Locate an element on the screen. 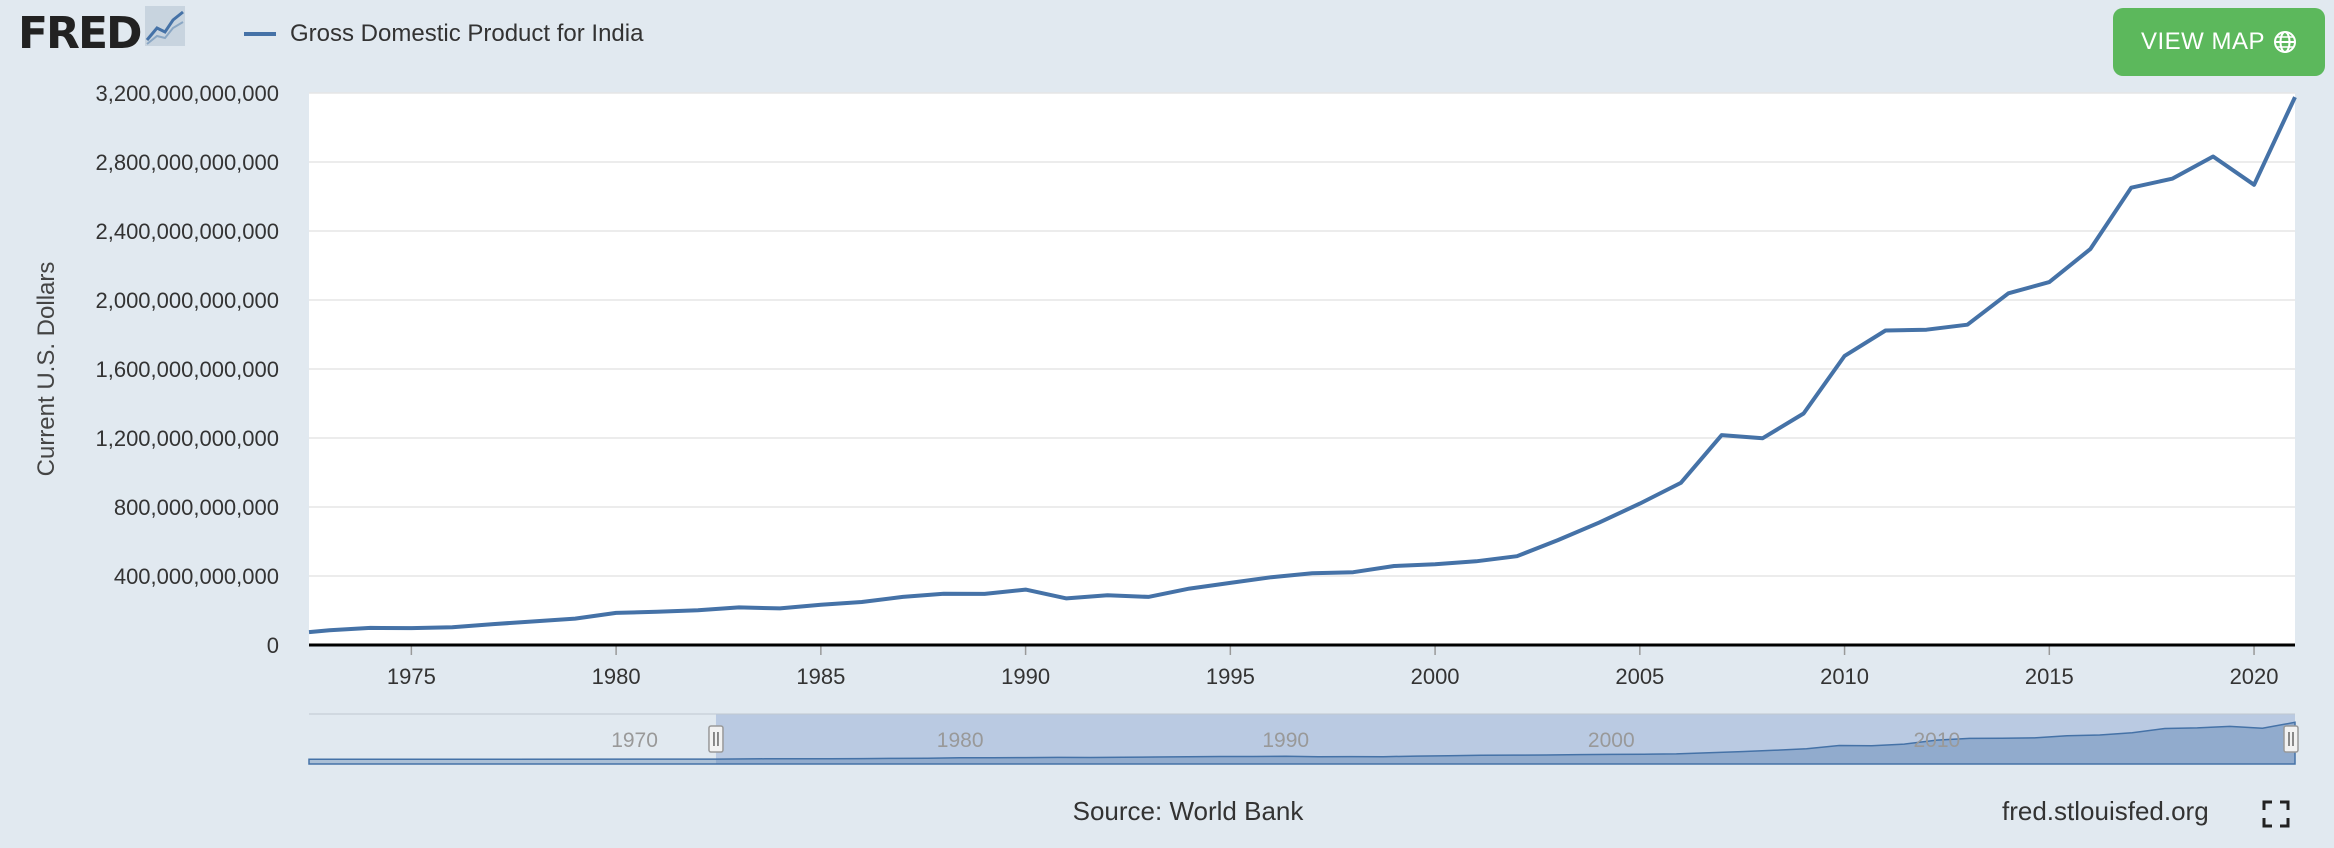 The height and width of the screenshot is (848, 2334). source-label: Source: World Bank is located at coordinates (1188, 811).